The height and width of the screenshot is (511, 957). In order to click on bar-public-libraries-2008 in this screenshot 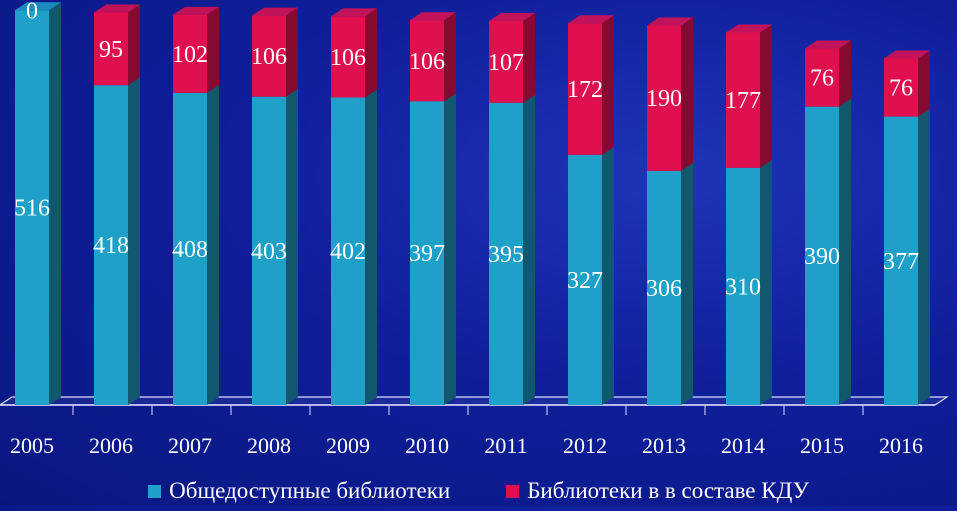, I will do `click(269, 250)`.